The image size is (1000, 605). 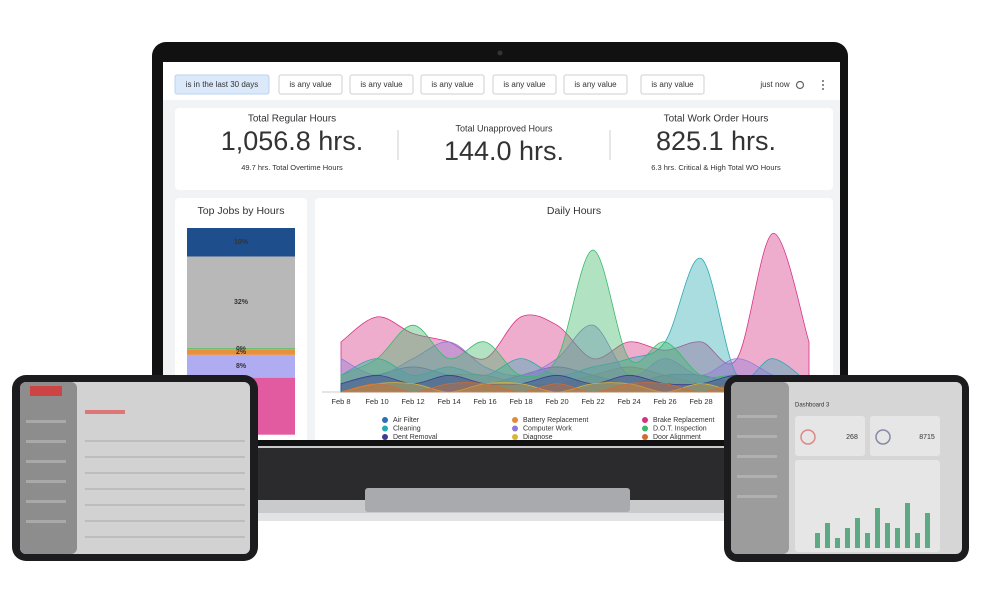 I want to click on kpi-subtitle: 49.7 hrs. Total Overtime Hours, so click(x=292, y=167).